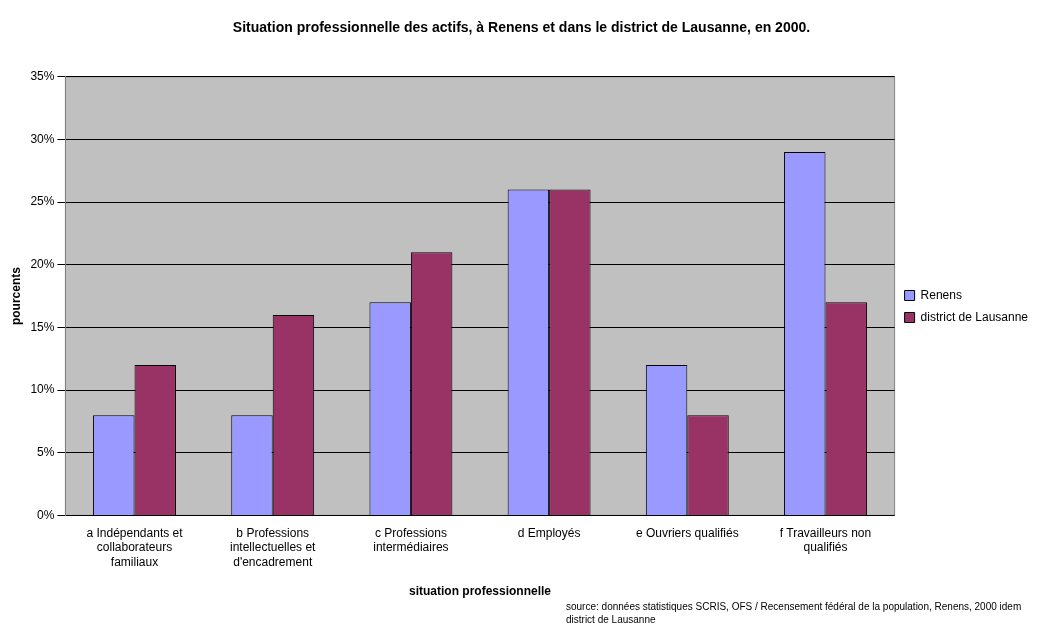 The height and width of the screenshot is (643, 1043). I want to click on x-tick-label: c Professions intermédiaires, so click(411, 540).